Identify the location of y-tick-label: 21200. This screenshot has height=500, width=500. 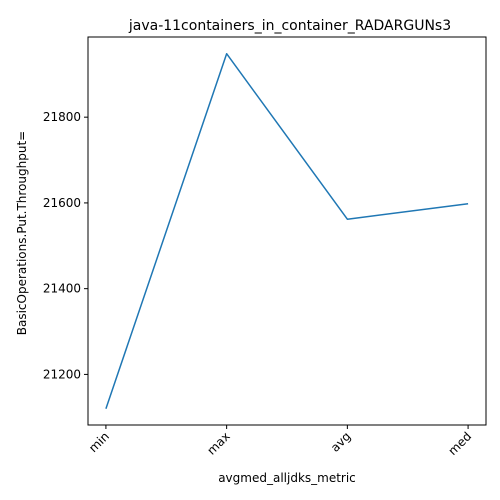
(62, 374).